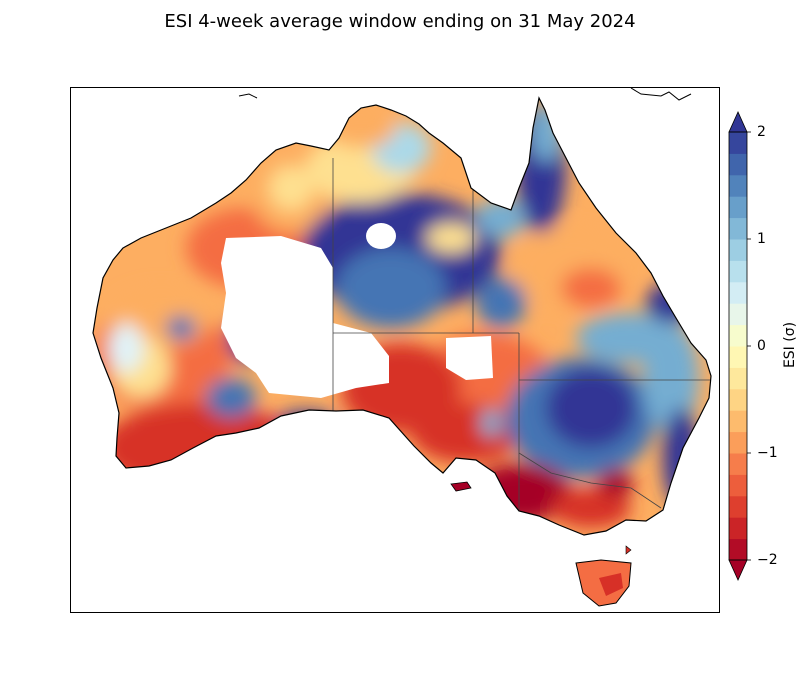 Image resolution: width=800 pixels, height=700 pixels. What do you see at coordinates (738, 122) in the screenshot?
I see `colorbar-extend-top` at bounding box center [738, 122].